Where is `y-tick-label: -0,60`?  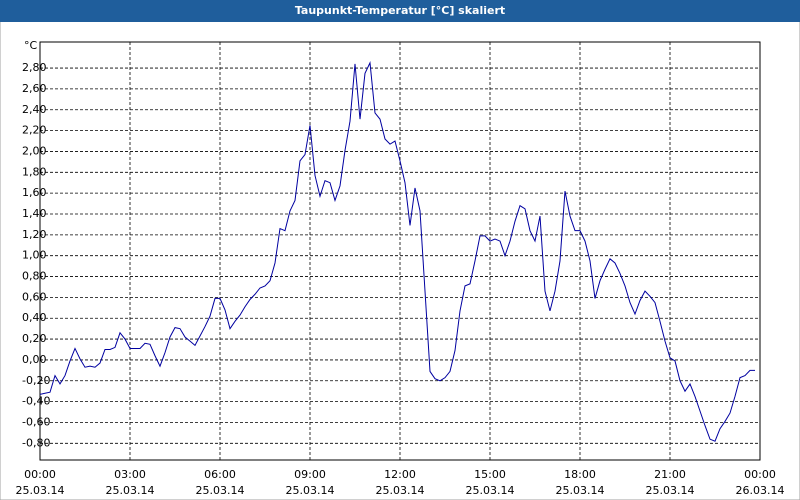 y-tick-label: -0,60 is located at coordinates (36, 421).